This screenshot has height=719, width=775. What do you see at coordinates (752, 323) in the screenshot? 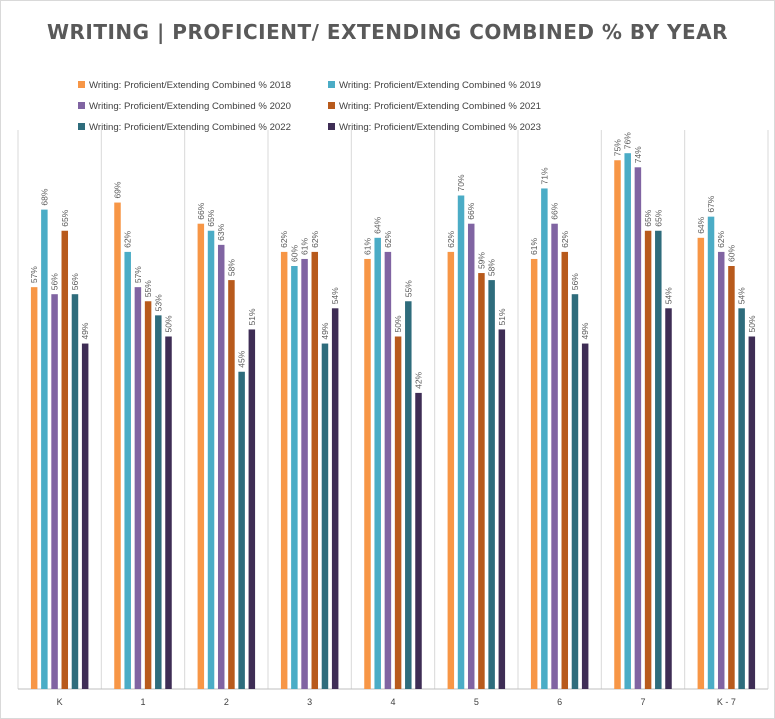
I see `data-label: 50%` at bounding box center [752, 323].